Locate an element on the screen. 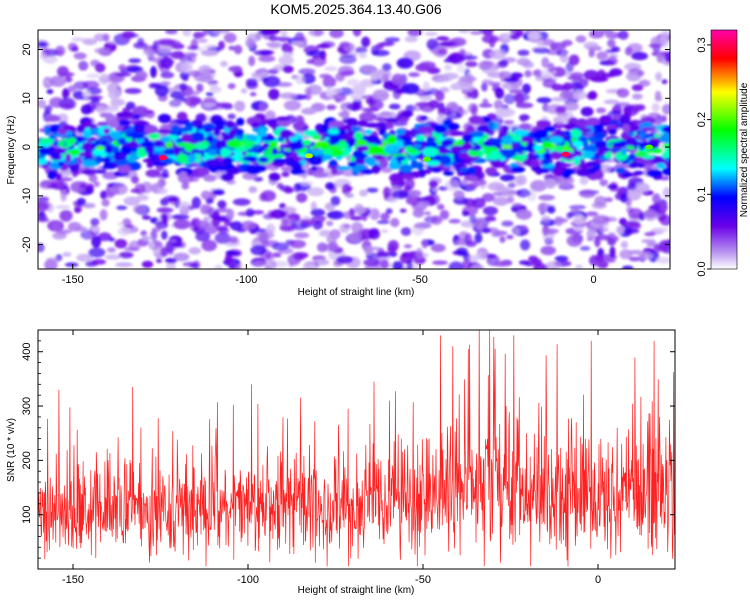 The image size is (750, 600). y-tick-label: 10 is located at coordinates (27, 98).